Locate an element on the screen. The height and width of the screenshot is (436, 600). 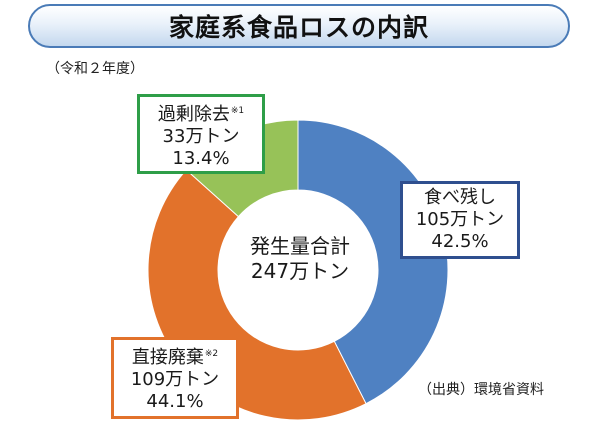
slice-label-amount: 109万トン is located at coordinates (175, 379).